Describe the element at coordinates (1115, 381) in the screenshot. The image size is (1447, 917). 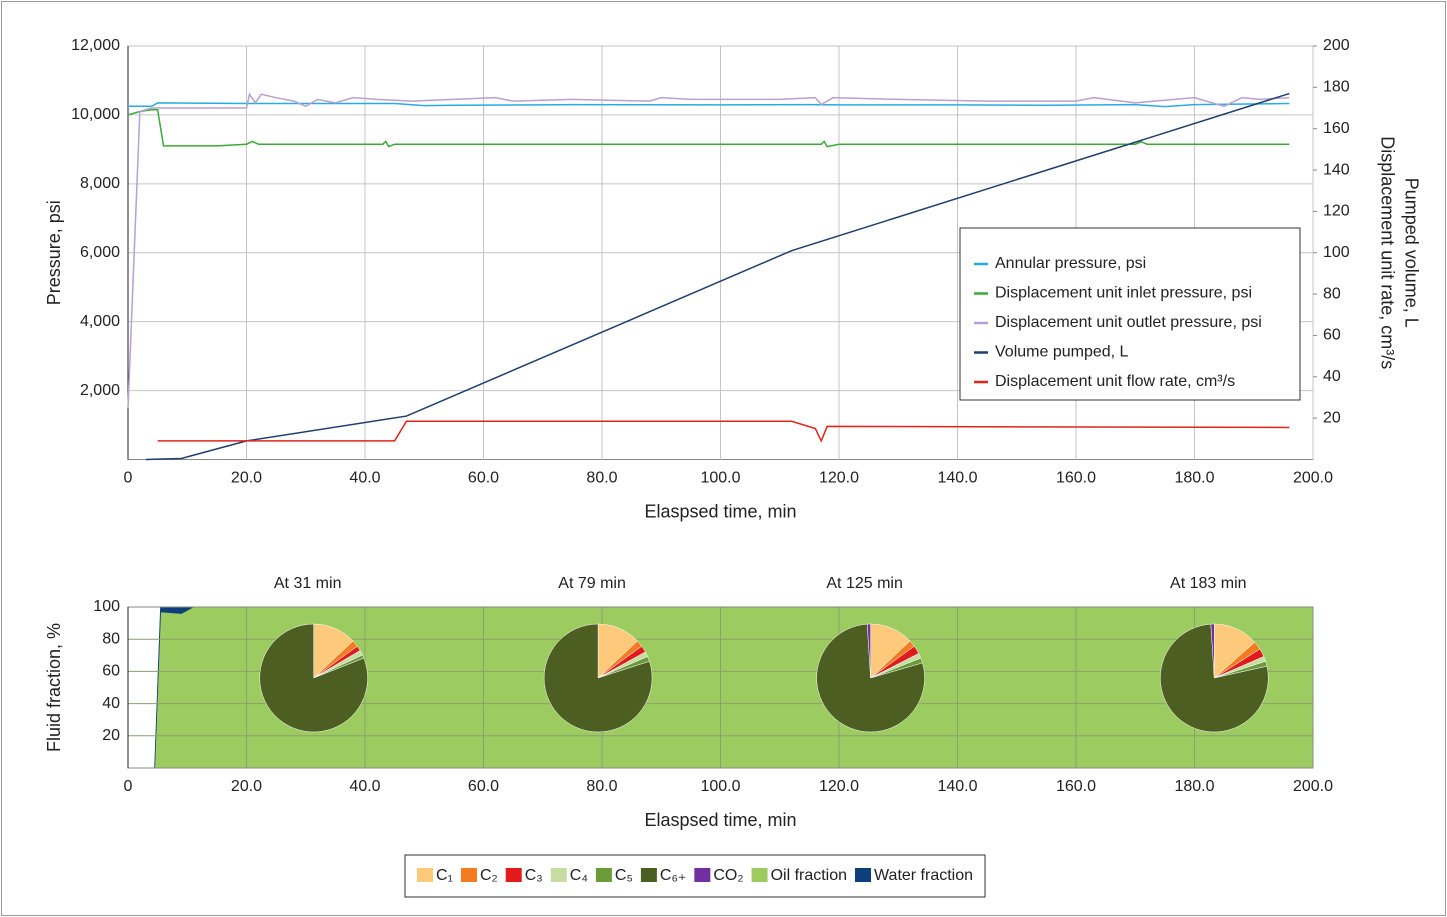
I see `legend-label: Displacement unit flow rate, cm³/s` at that location.